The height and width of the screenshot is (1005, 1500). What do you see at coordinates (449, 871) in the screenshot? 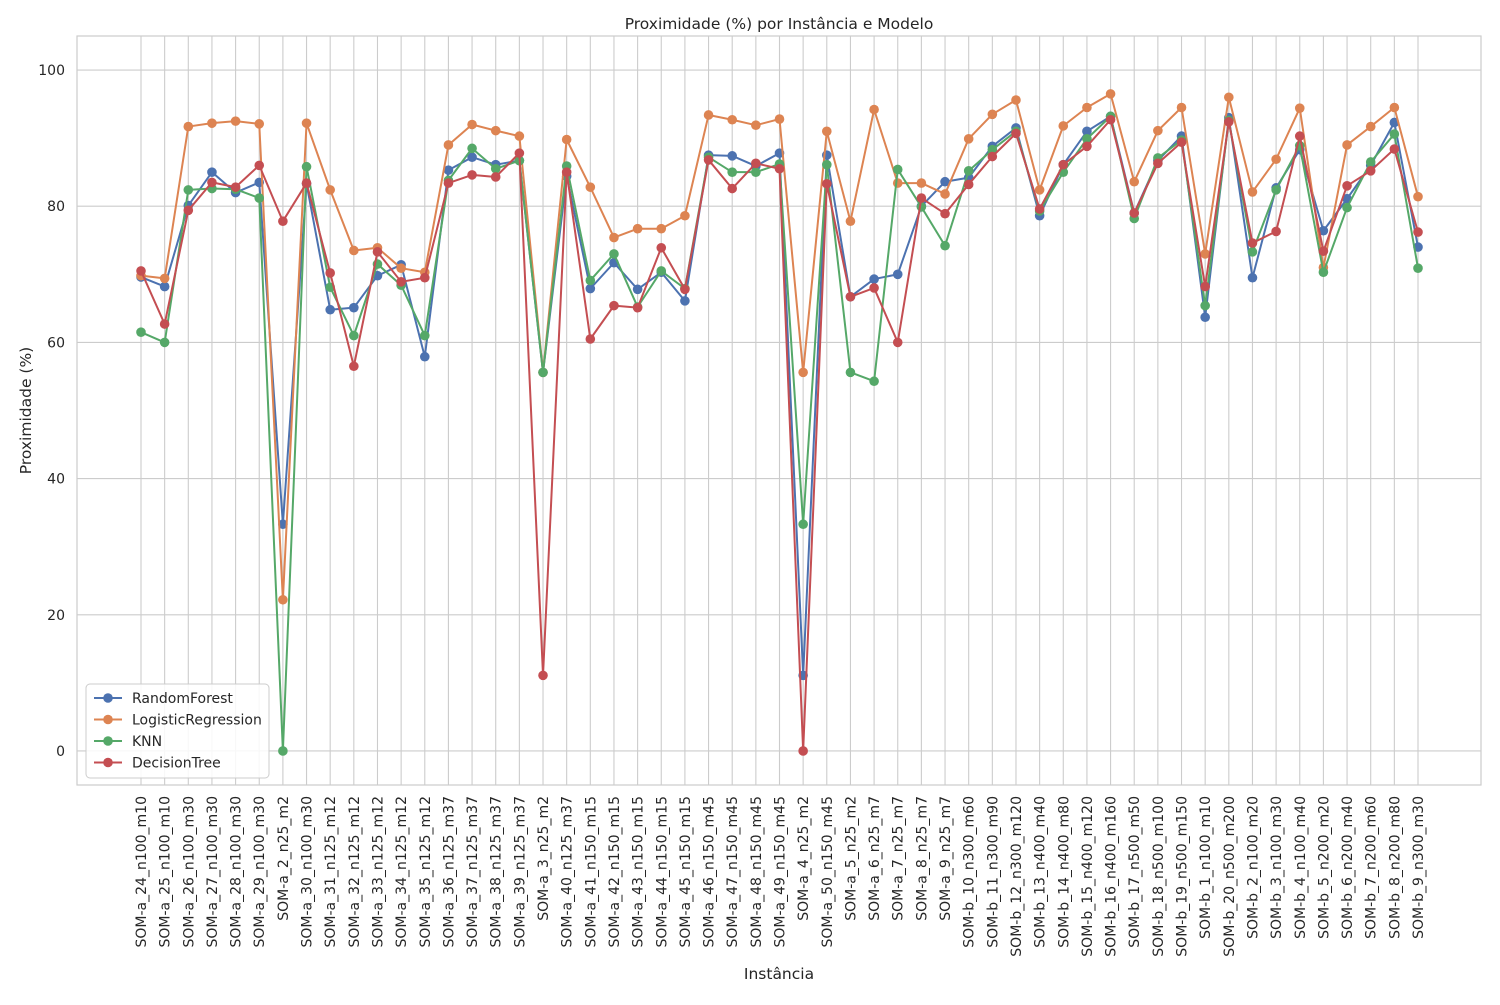
I see `x-tick-label: SOM-a_36_n125_m37` at bounding box center [449, 871].